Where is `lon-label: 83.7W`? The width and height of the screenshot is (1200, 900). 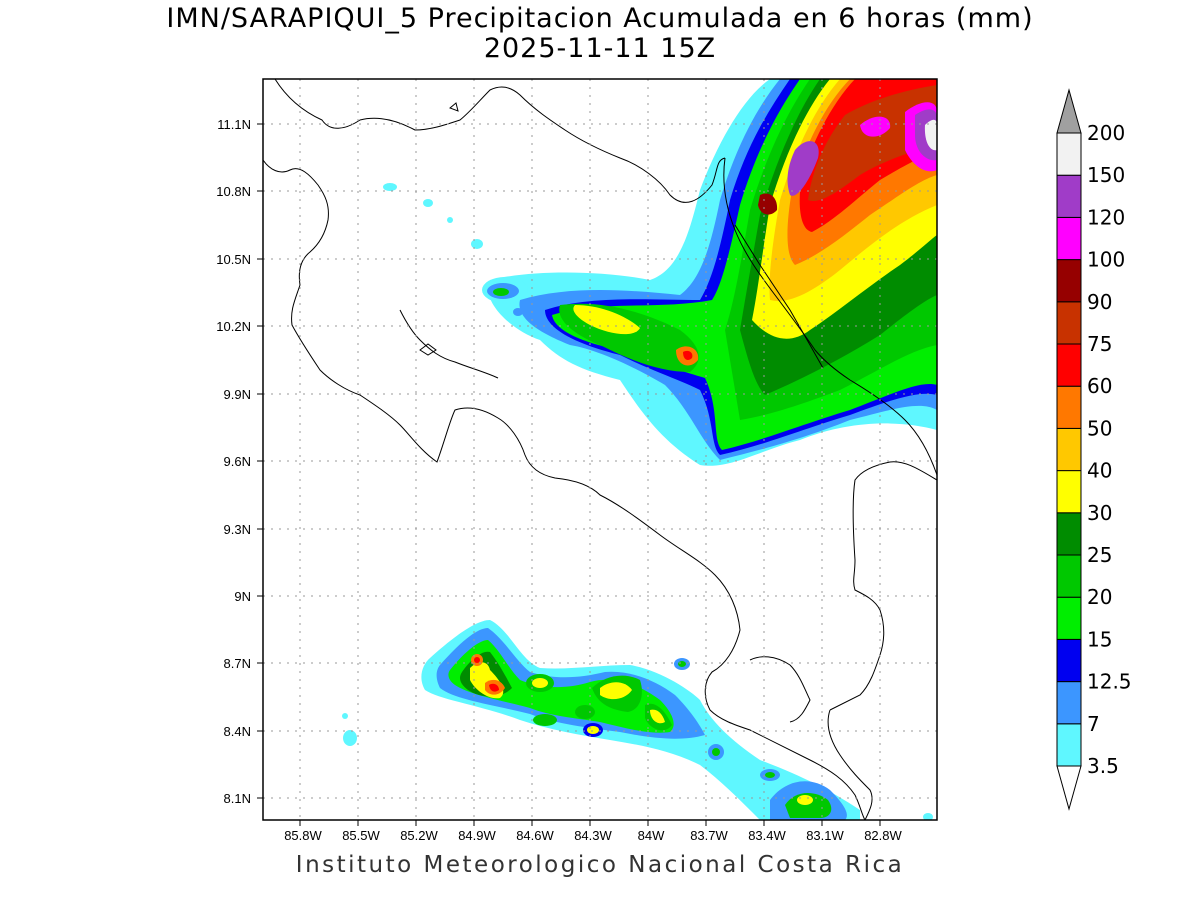
lon-label: 83.7W is located at coordinates (709, 835).